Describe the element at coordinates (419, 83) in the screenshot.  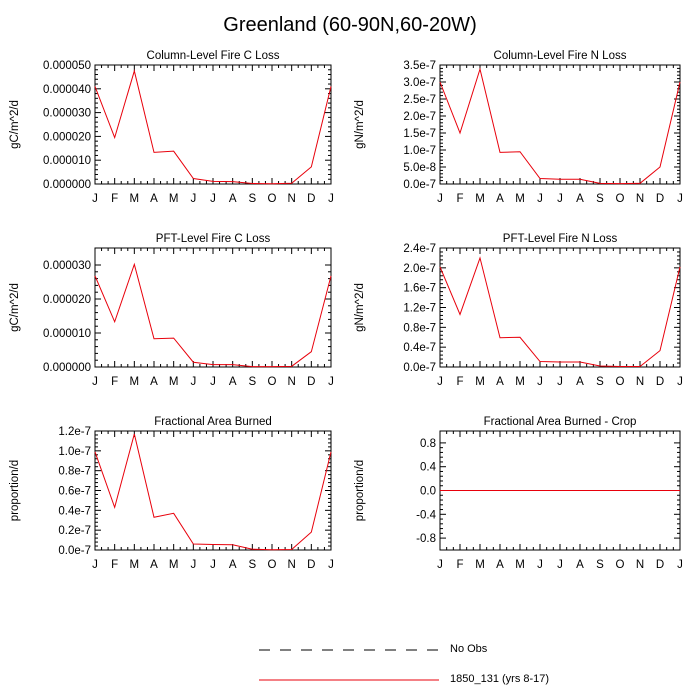
I see `y-tick-label: 3.0e-7` at that location.